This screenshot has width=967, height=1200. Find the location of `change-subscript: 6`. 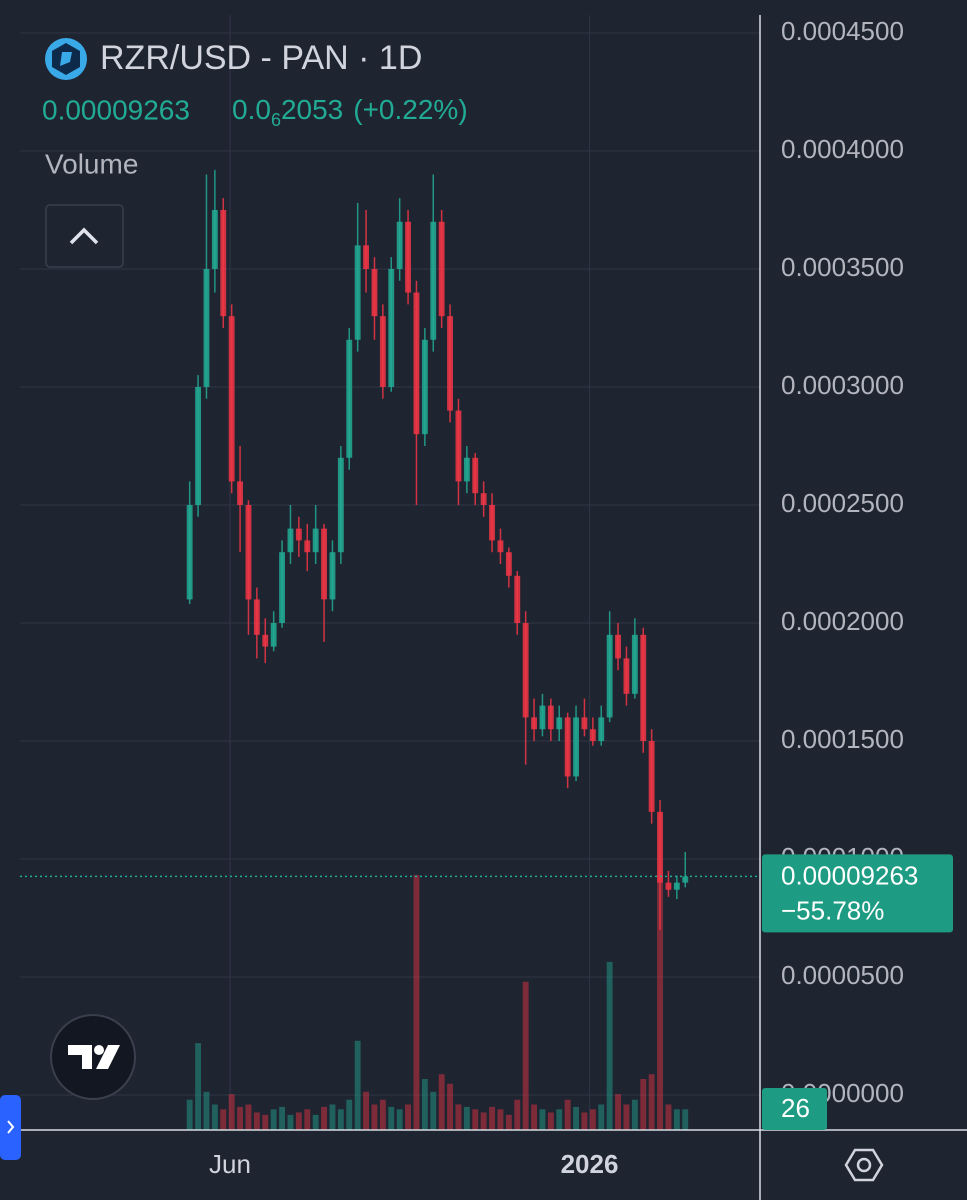

change-subscript: 6 is located at coordinates (276, 120).